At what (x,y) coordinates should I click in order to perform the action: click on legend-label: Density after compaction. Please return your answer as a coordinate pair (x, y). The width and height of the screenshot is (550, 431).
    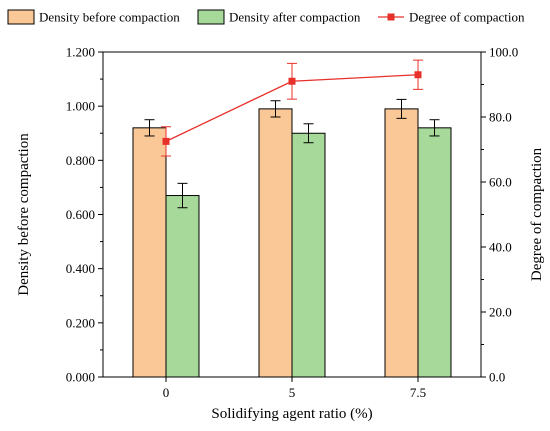
    Looking at the image, I should click on (295, 17).